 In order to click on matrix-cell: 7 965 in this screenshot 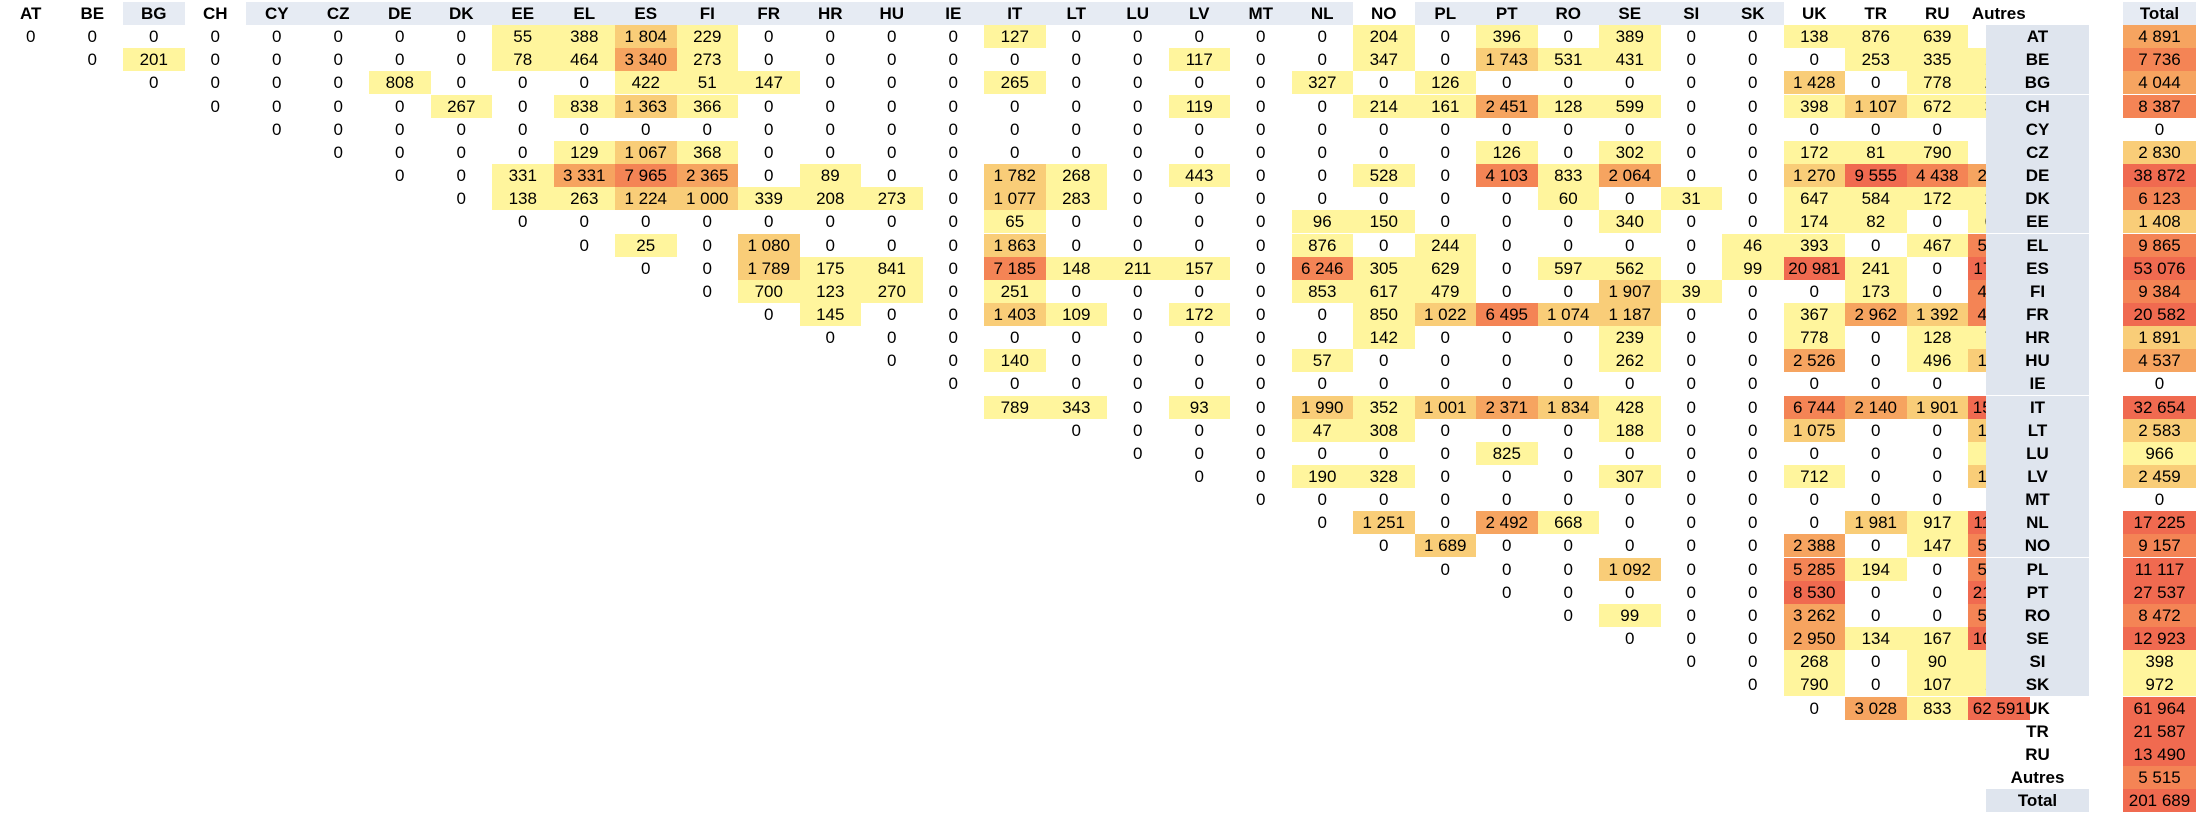, I will do `click(646, 176)`.